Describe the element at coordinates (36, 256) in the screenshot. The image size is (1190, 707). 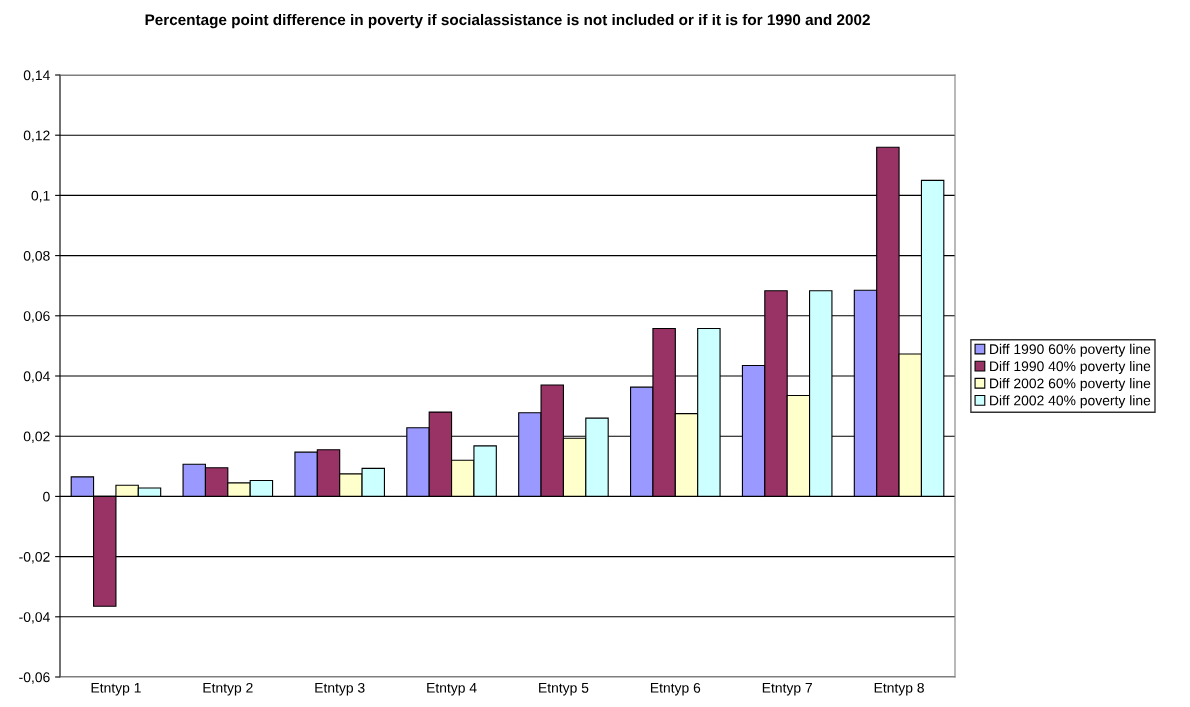
I see `y-tick-label: 0,08` at that location.